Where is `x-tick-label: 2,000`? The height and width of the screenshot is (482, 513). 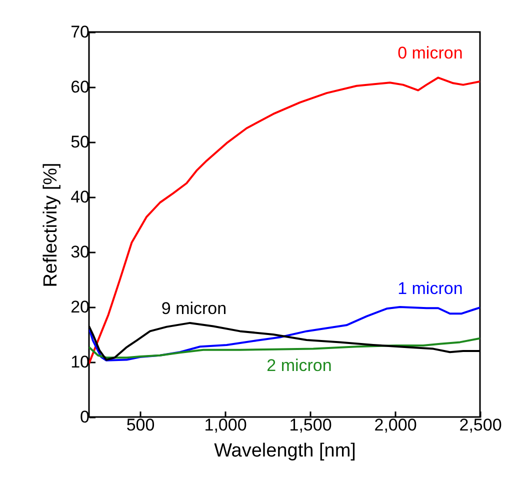 x-tick-label: 2,000 is located at coordinates (395, 425).